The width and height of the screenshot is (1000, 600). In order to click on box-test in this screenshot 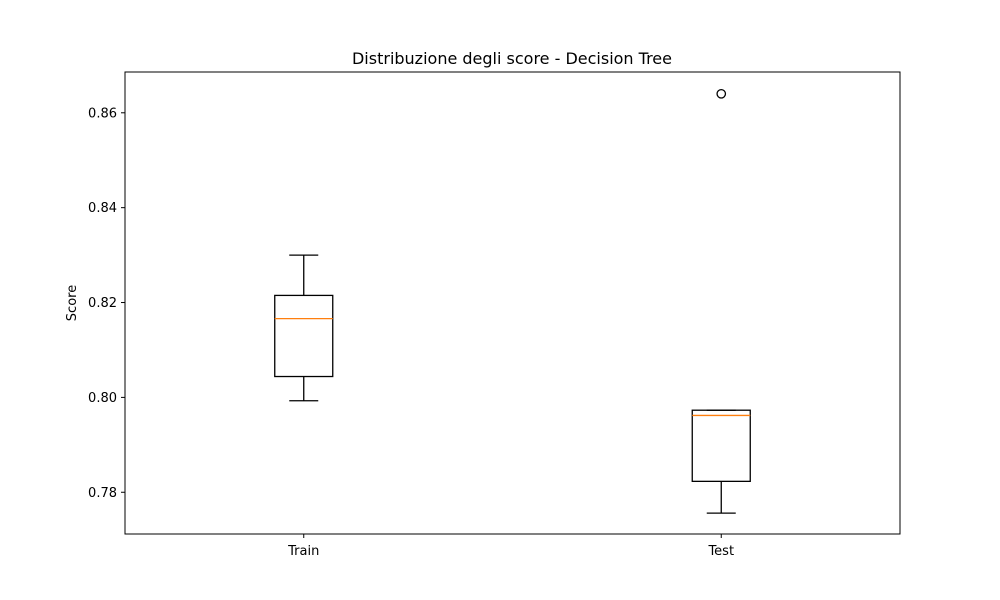, I will do `click(721, 301)`.